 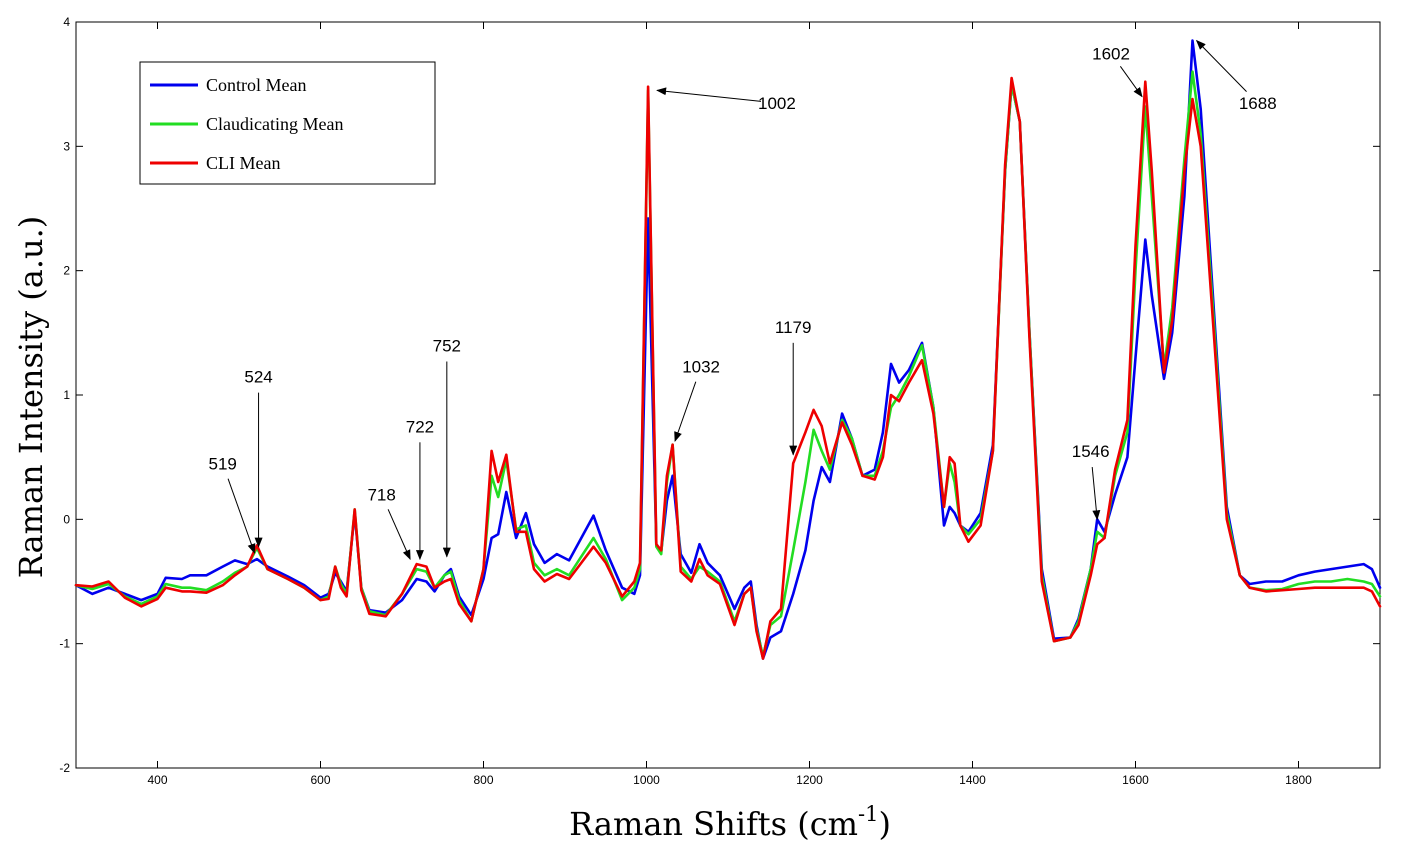 I want to click on peak-label-1002: 1002, so click(x=777, y=103).